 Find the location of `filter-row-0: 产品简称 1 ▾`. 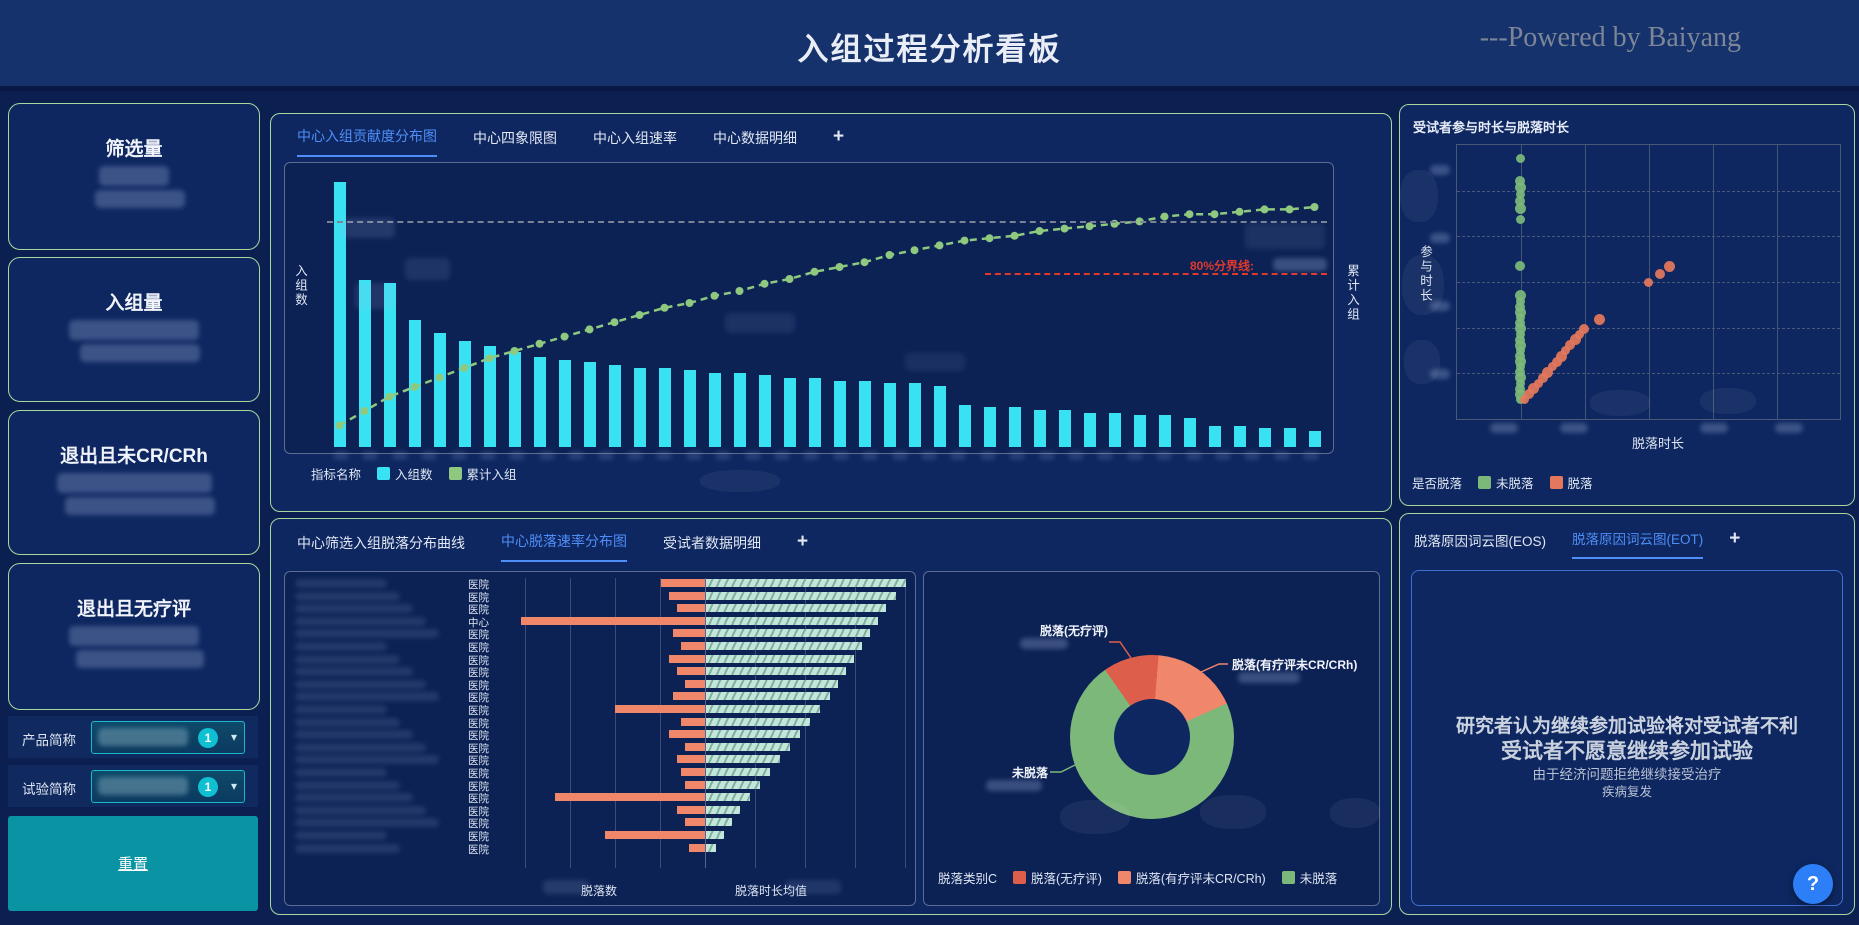

filter-row-0: 产品简称 1 ▾ is located at coordinates (133, 737).